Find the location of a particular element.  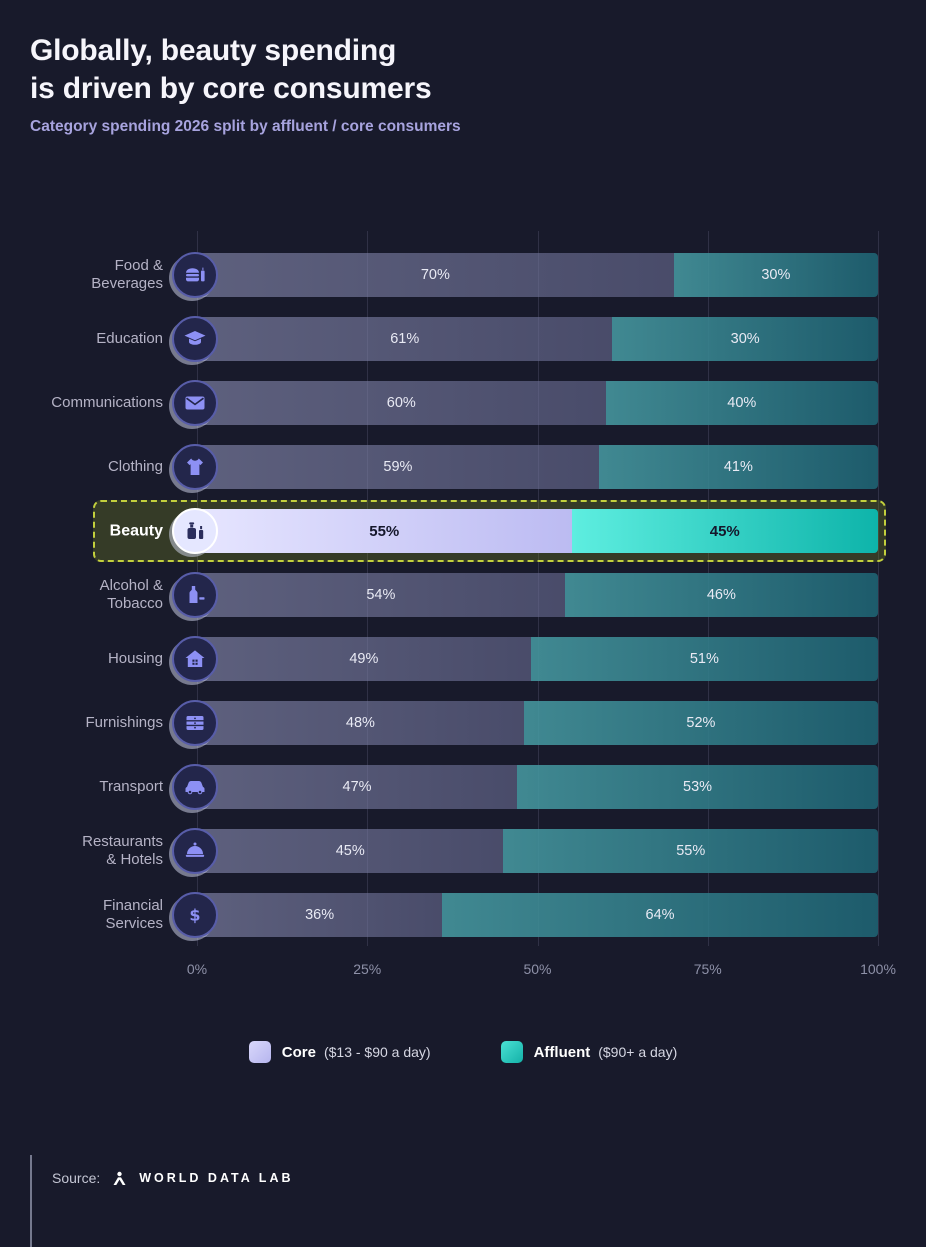

category-label: Communications is located at coordinates (107, 402).